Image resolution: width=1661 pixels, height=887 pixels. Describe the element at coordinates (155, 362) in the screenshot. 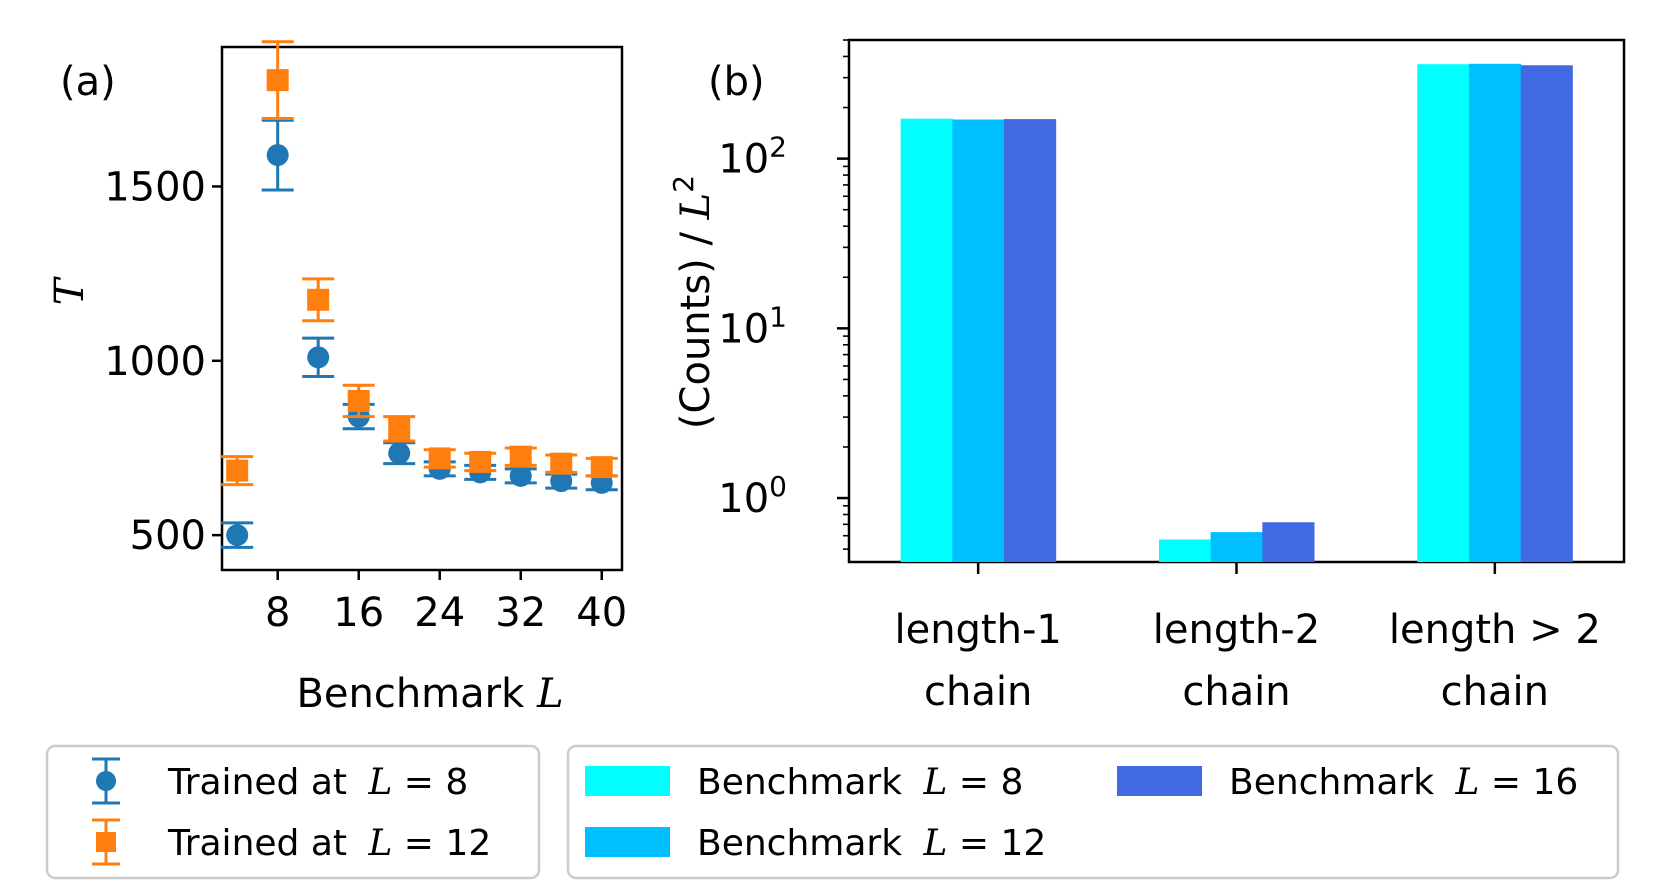

I see `panel-a-y-tick-label: 1000` at that location.